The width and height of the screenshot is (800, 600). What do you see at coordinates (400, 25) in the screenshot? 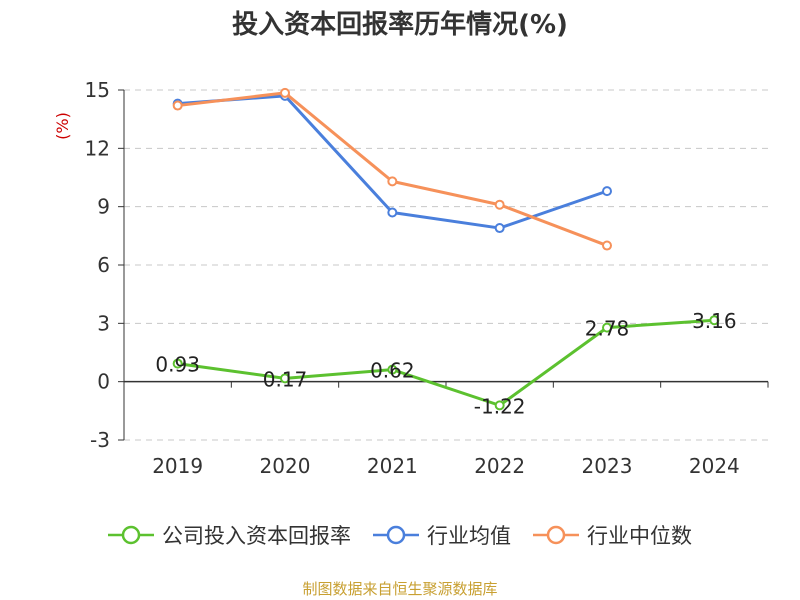
I see `chart-title: 投入资本回报率历年情况(%)` at bounding box center [400, 25].